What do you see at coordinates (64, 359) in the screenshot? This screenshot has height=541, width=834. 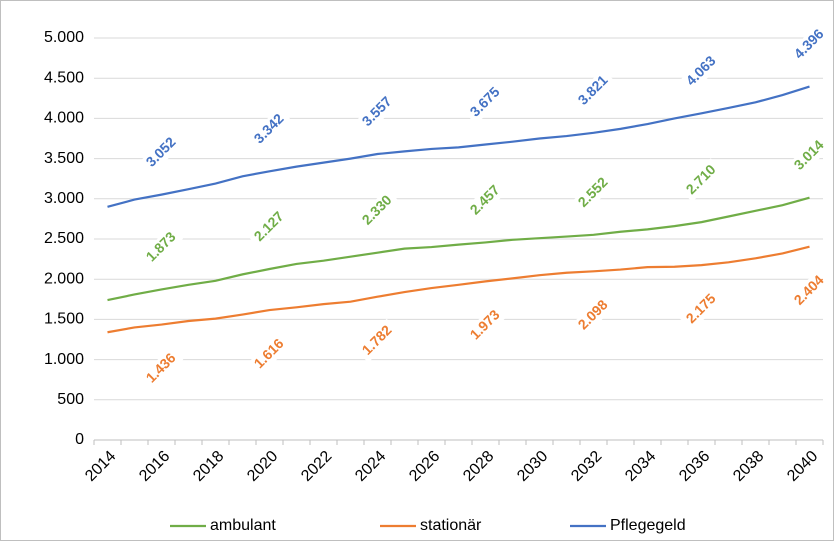 I see `y-tick-label: 1.000` at bounding box center [64, 359].